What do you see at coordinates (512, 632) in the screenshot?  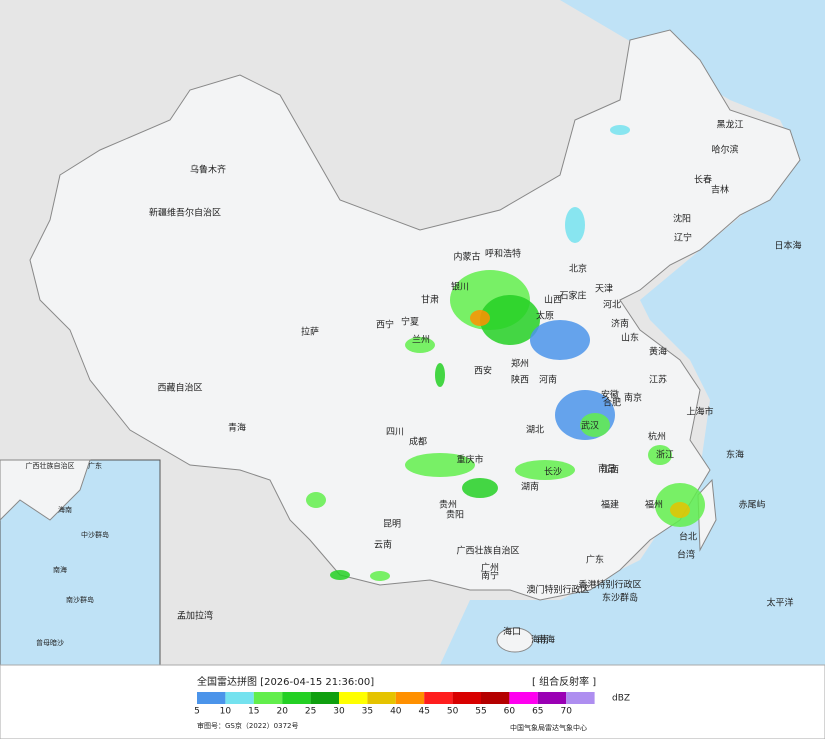 I see `map-label: 海口` at bounding box center [512, 632].